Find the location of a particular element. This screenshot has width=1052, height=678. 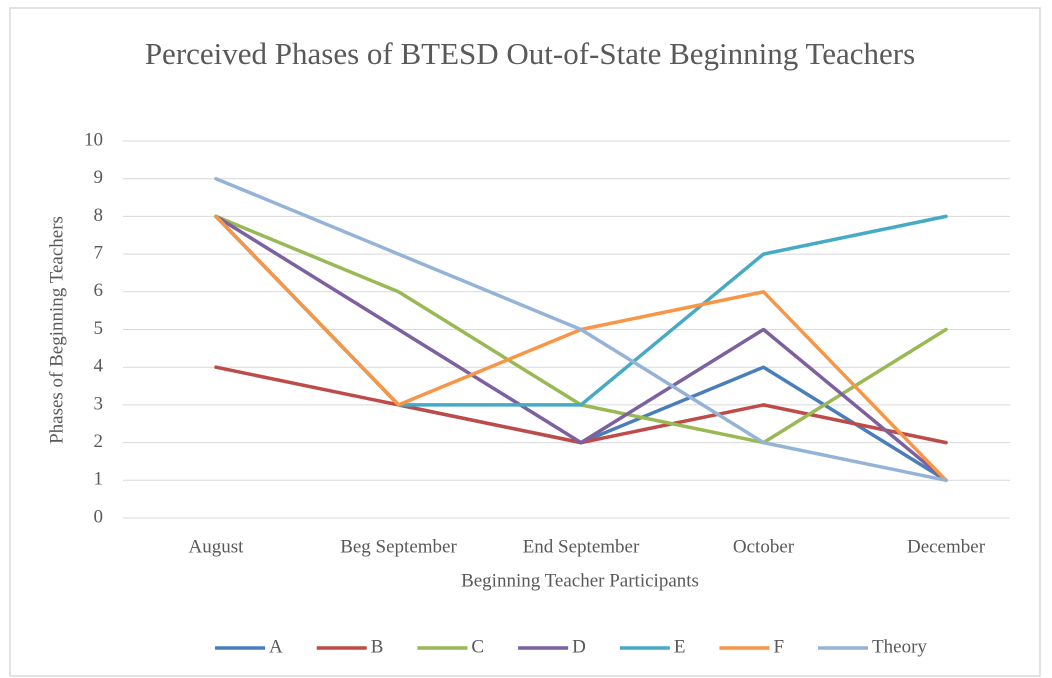

y-axis-label: Phases of Beginning Teachers is located at coordinates (56, 330).